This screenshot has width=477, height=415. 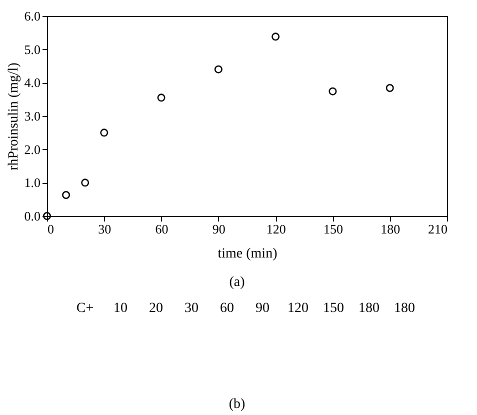 I want to click on text: 150, so click(x=333, y=308).